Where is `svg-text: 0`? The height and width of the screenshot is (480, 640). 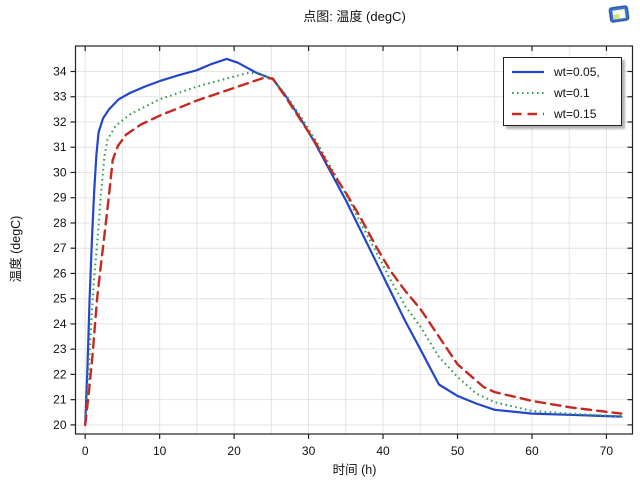
svg-text: 0 is located at coordinates (85, 451).